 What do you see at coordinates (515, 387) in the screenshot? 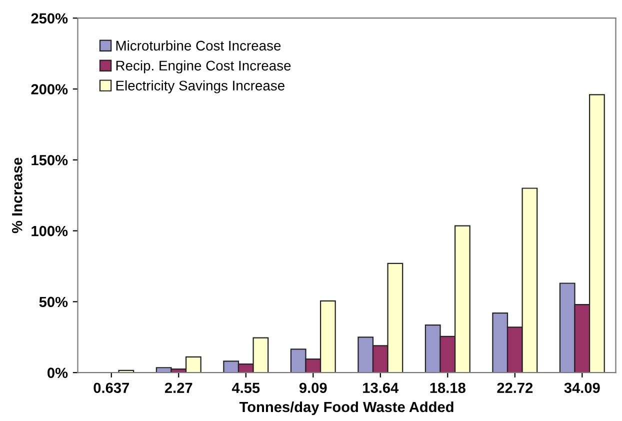
I see `x-tick-label: 22.72` at bounding box center [515, 387].